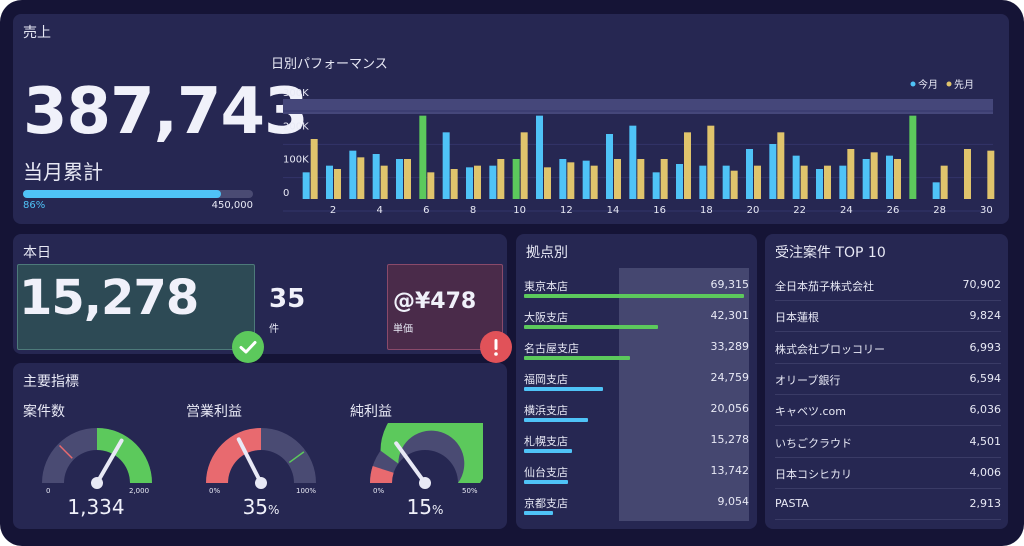  What do you see at coordinates (165, 112) in the screenshot?
I see `sales-total: 387,743` at bounding box center [165, 112].